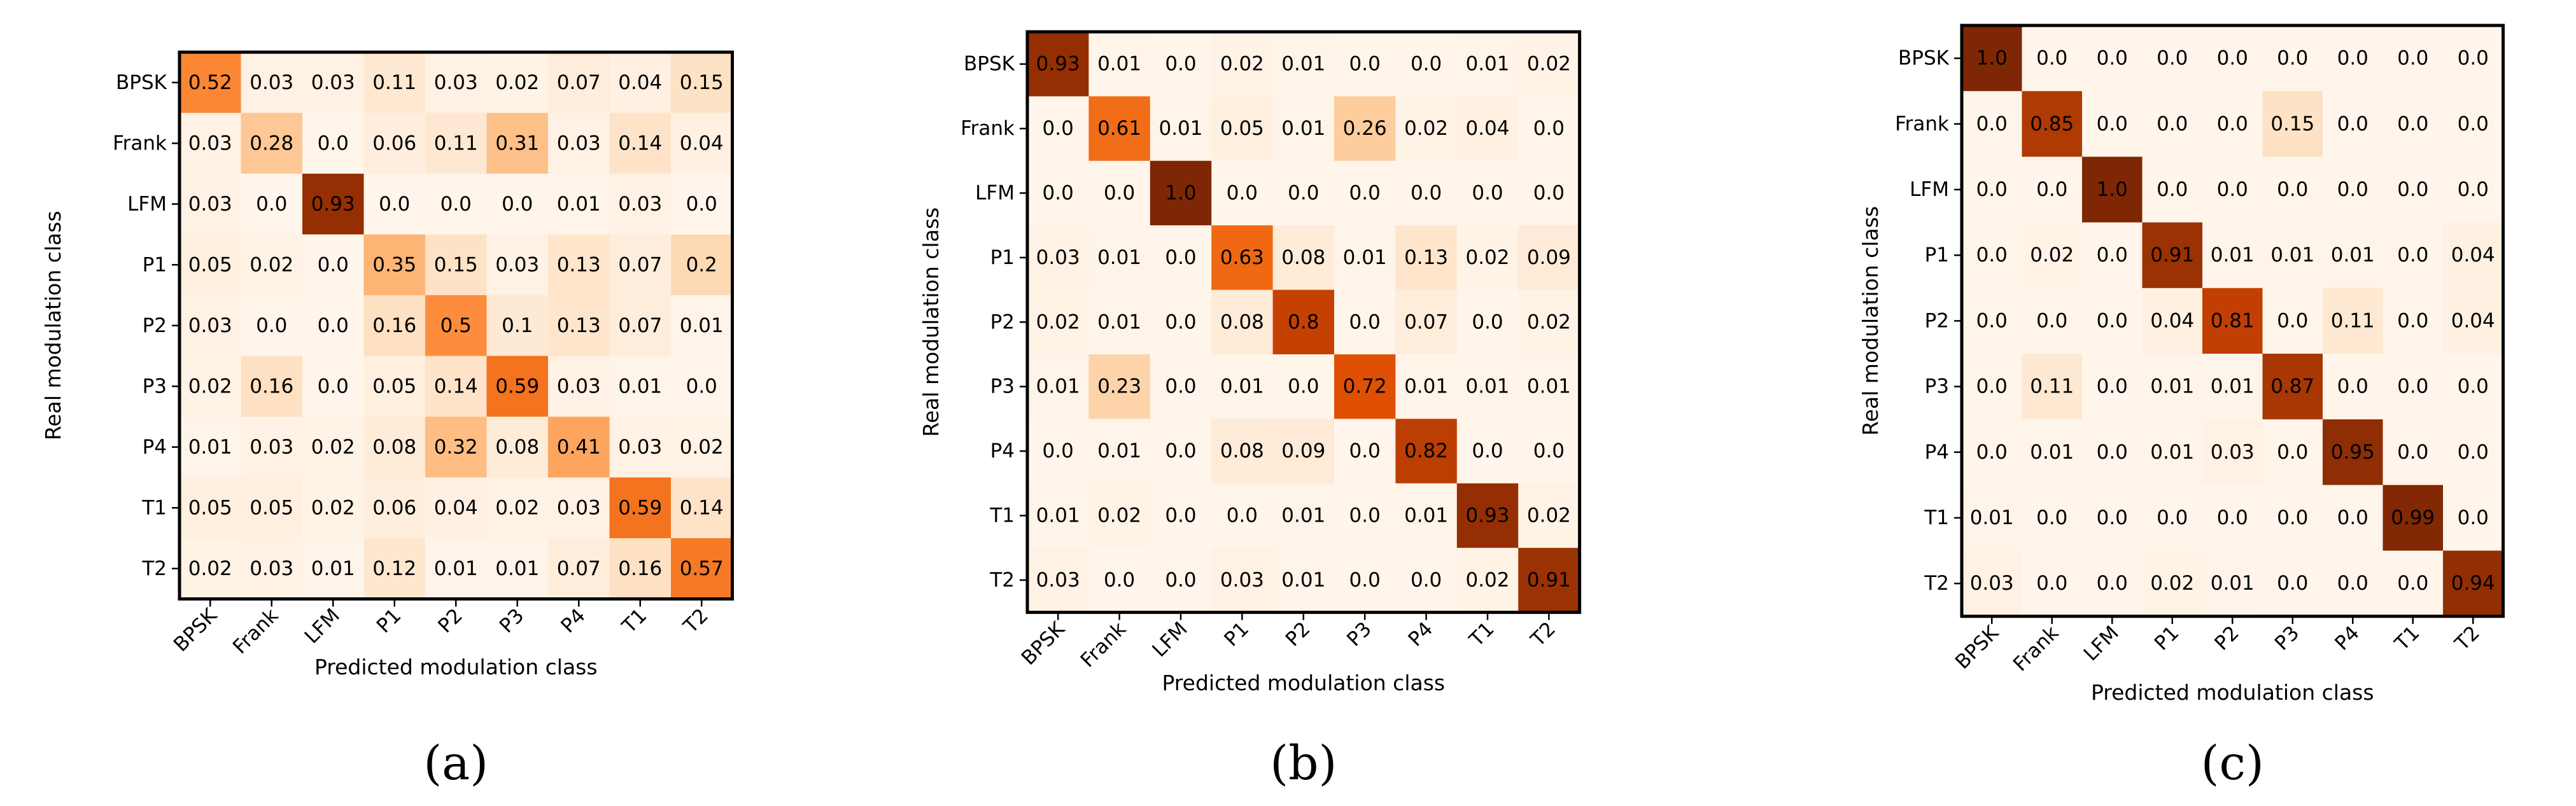 This screenshot has width=2576, height=806. I want to click on y-tick-label: BPSK, so click(142, 82).